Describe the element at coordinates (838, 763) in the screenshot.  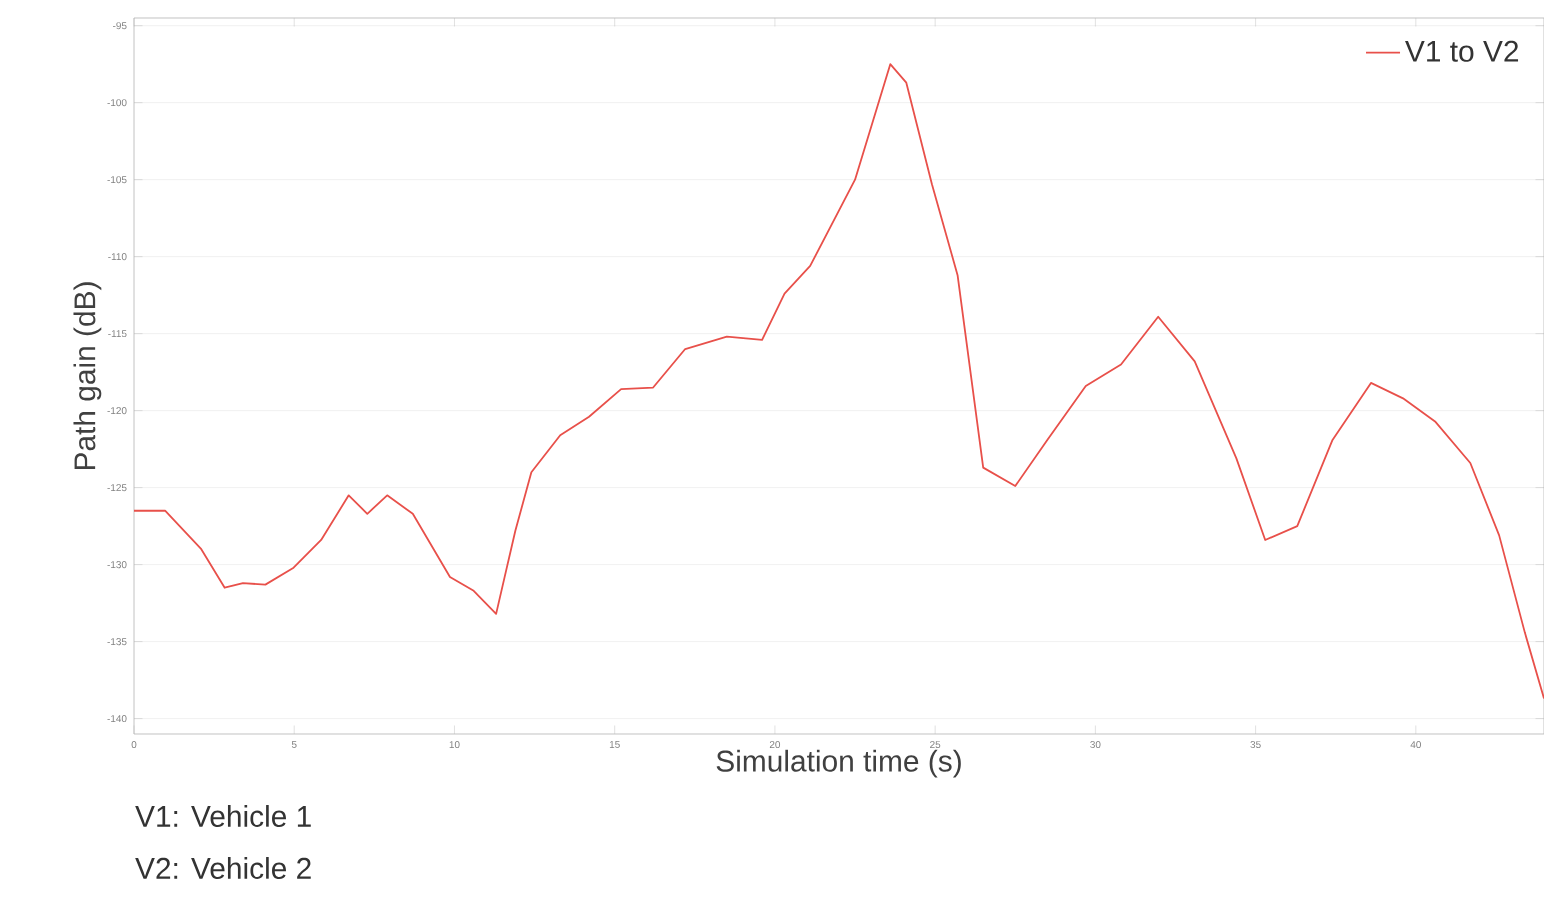
I see `x-axis-title: Simulation time (s)` at that location.